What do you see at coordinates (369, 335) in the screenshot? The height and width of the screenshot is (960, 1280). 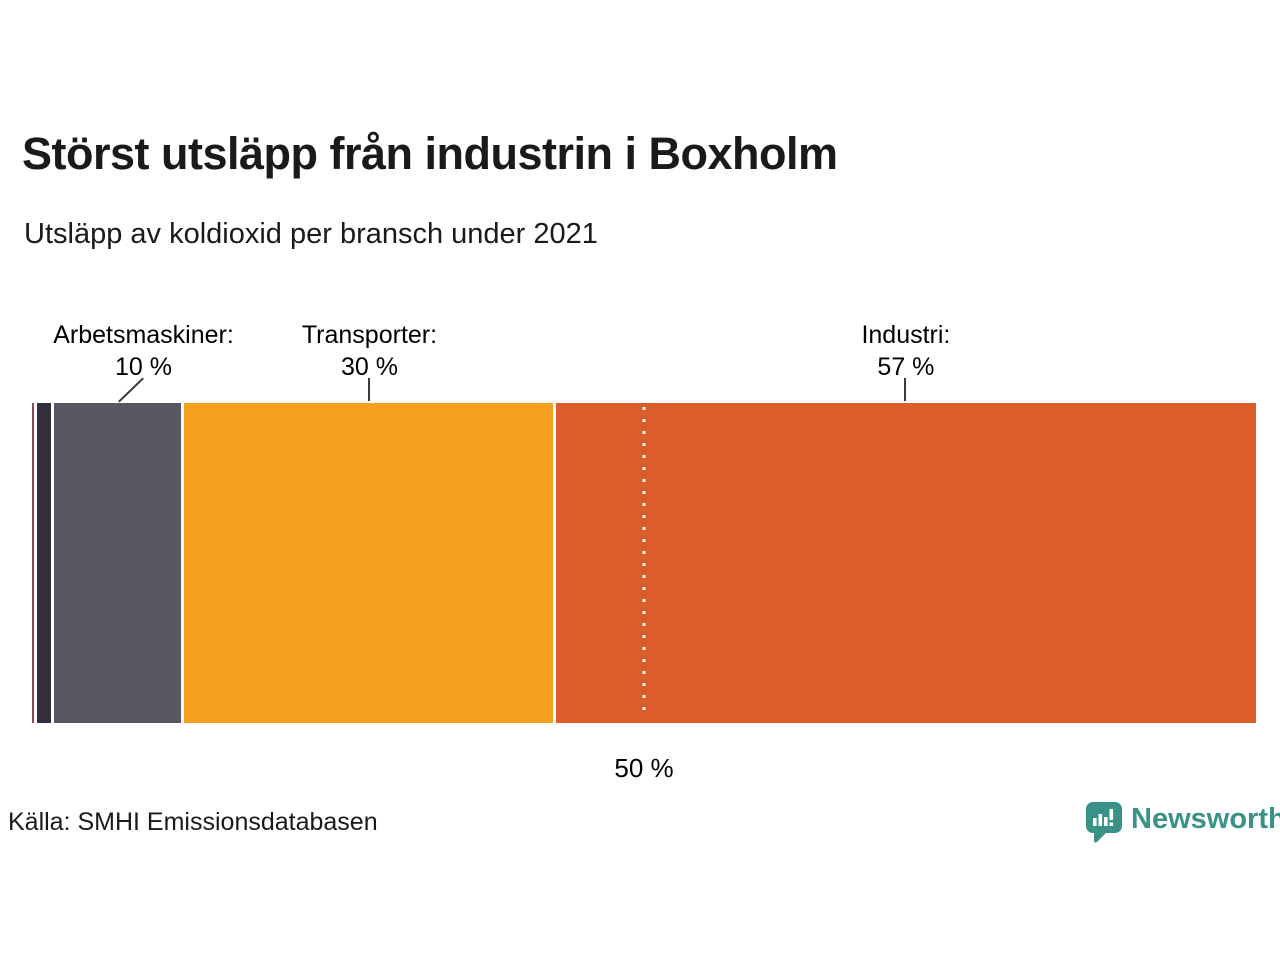 I see `callout-label: Transporter:` at bounding box center [369, 335].